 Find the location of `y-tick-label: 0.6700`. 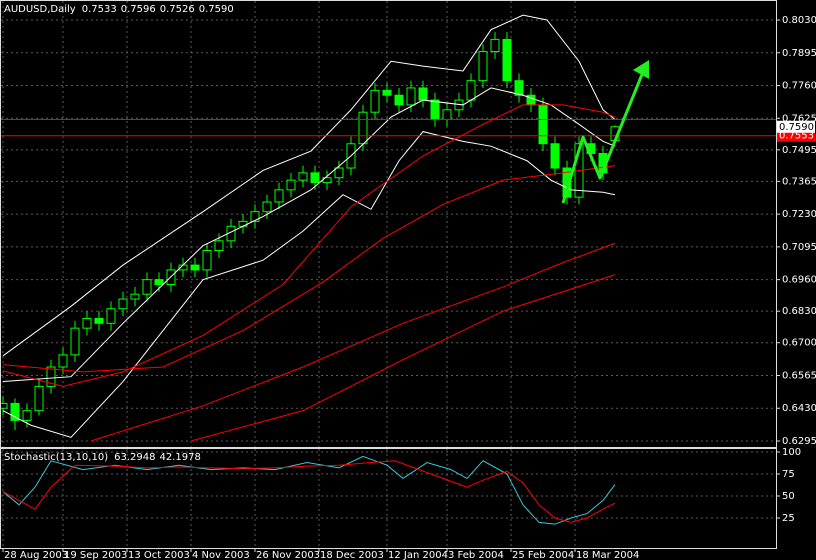

y-tick-label: 0.6700 is located at coordinates (799, 343).